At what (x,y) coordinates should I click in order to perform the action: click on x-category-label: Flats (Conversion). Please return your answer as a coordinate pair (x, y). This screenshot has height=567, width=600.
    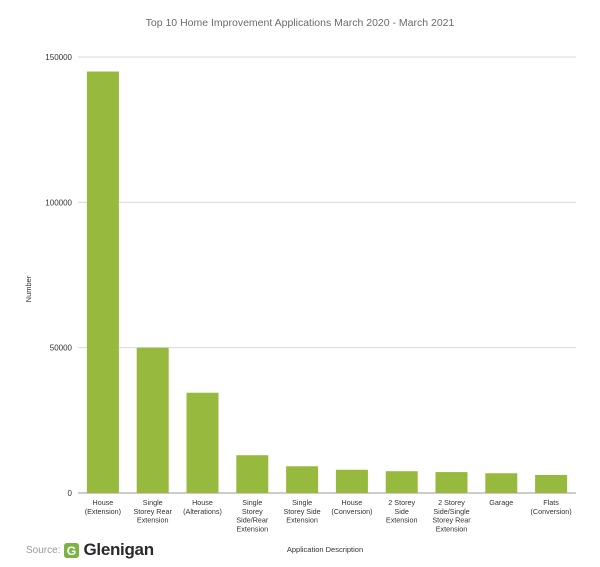
    Looking at the image, I should click on (551, 507).